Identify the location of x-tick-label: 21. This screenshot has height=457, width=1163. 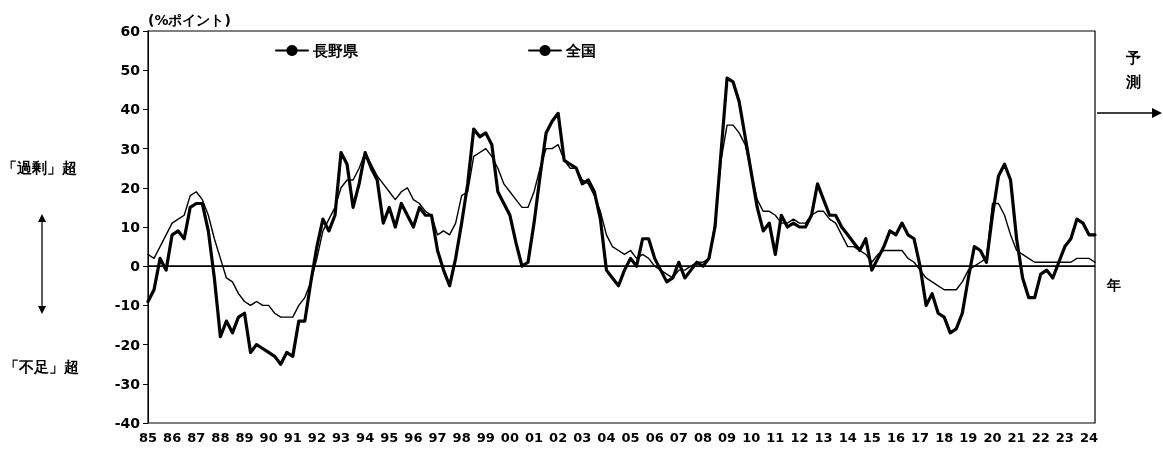
(1016, 437).